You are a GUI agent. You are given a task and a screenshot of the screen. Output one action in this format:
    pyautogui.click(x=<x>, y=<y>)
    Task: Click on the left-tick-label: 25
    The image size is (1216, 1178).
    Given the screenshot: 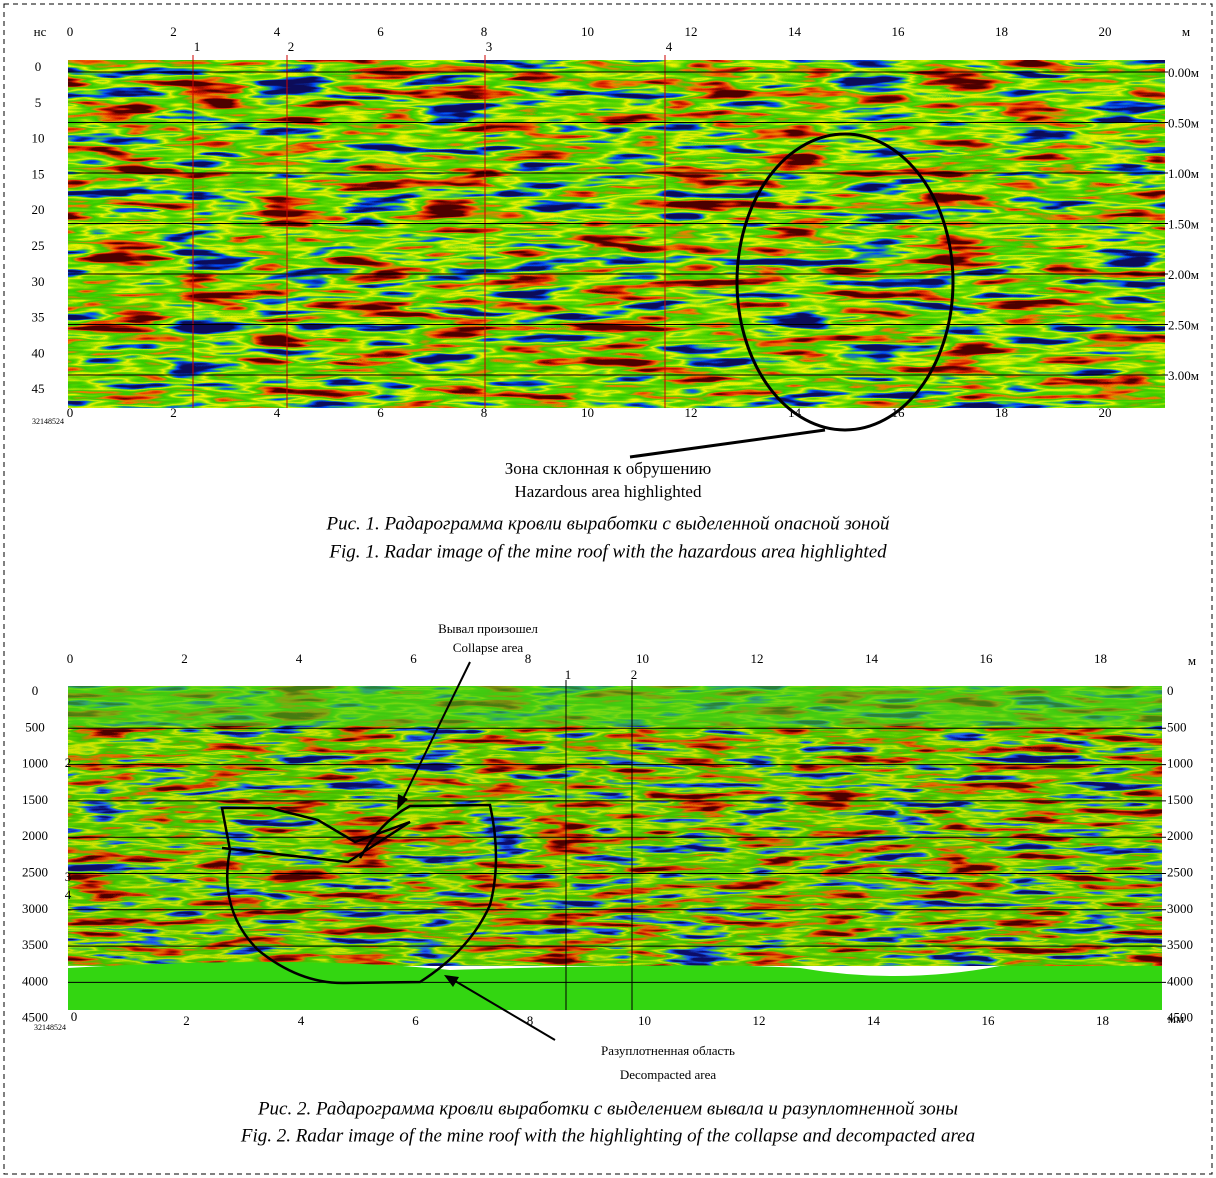 What is the action you would take?
    pyautogui.click(x=38, y=245)
    